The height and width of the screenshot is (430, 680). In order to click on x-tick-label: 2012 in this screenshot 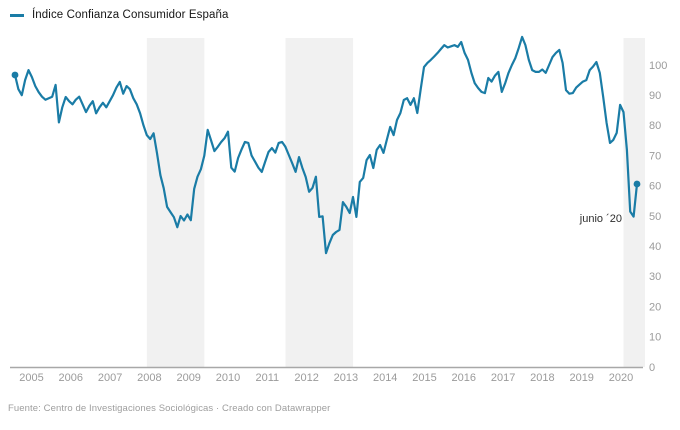, I will do `click(306, 378)`.